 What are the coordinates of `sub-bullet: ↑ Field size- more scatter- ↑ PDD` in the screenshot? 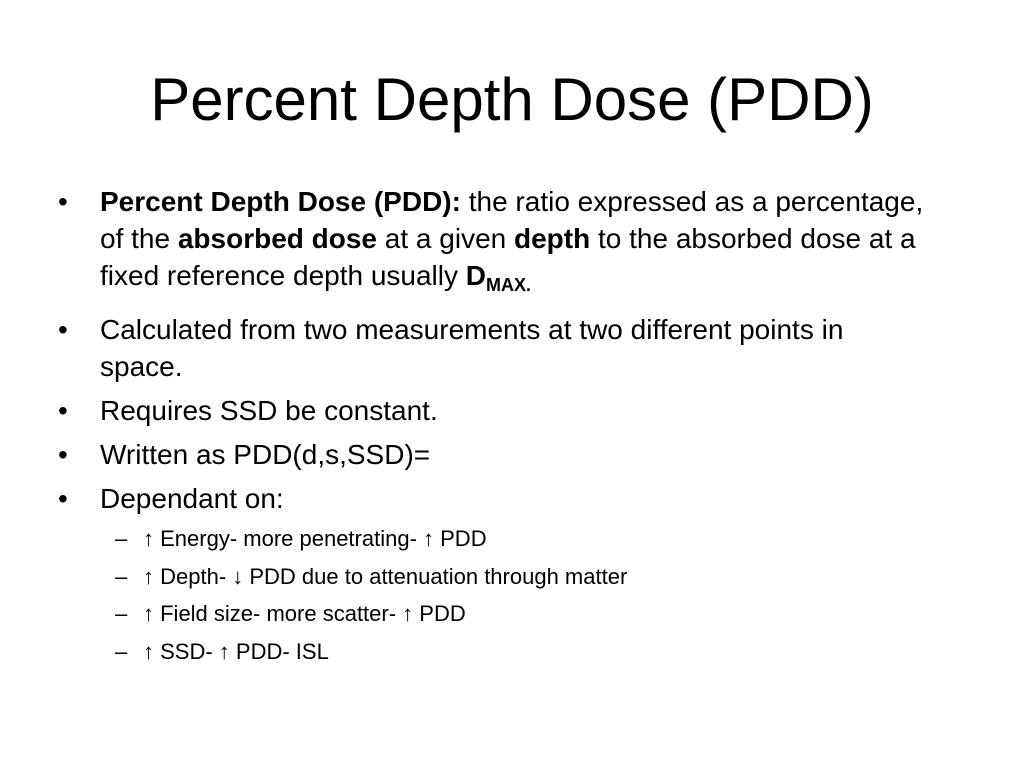 It's located at (522, 614).